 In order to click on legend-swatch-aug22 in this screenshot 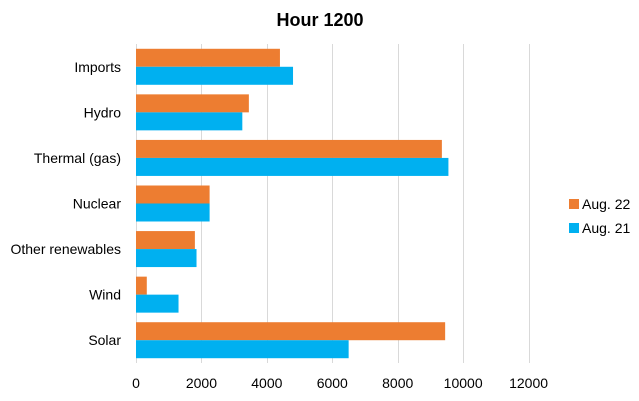, I will do `click(574, 204)`.